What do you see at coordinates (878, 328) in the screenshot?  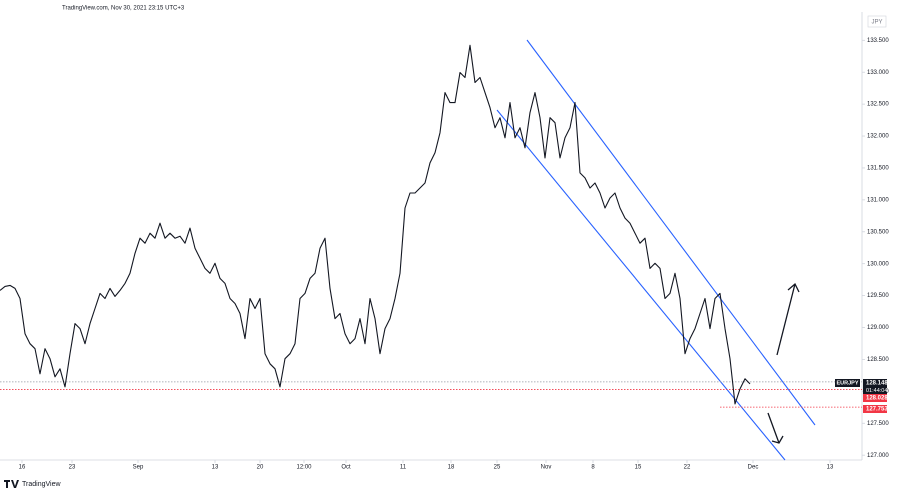 I see `y-tick-label: 129.000` at bounding box center [878, 328].